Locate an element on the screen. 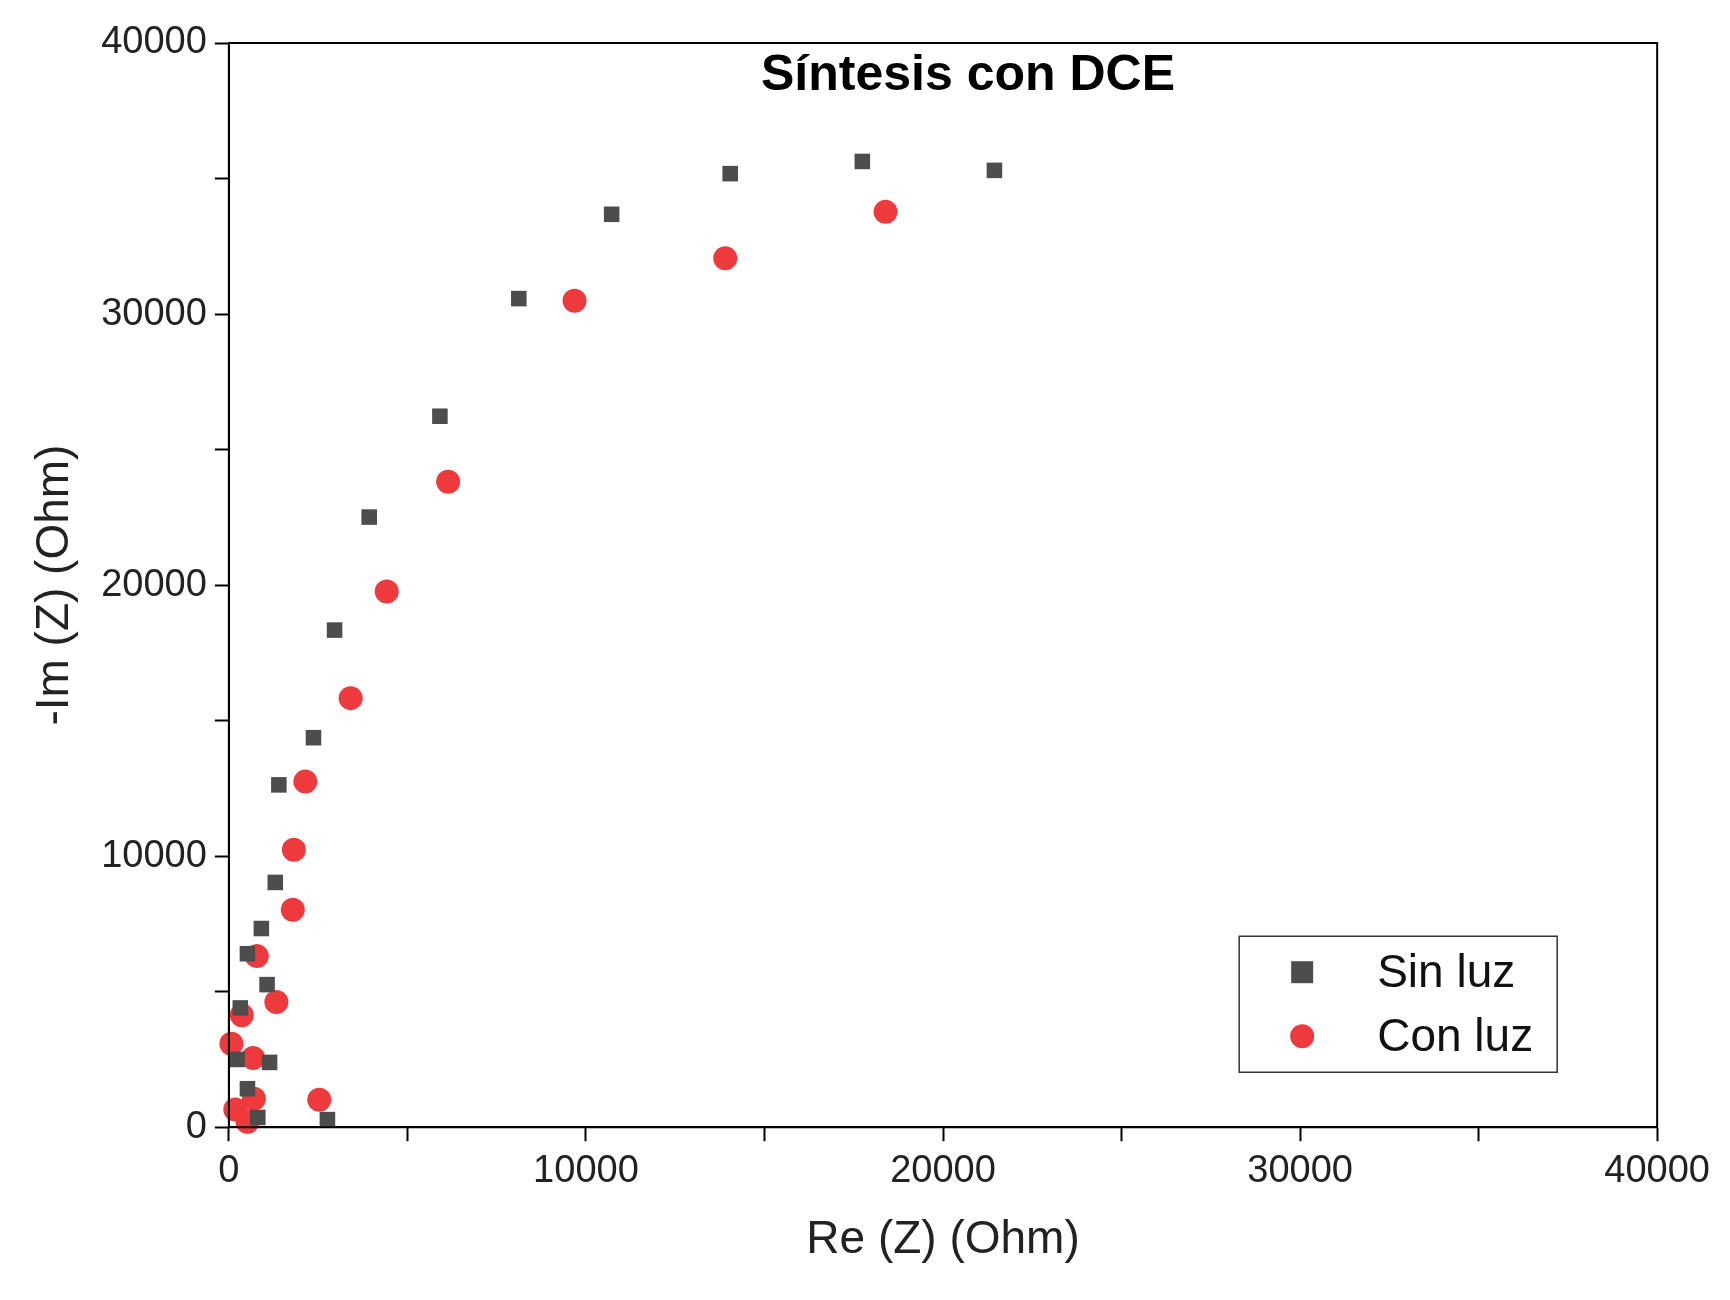  y-tick-label: 10000 is located at coordinates (154, 853).